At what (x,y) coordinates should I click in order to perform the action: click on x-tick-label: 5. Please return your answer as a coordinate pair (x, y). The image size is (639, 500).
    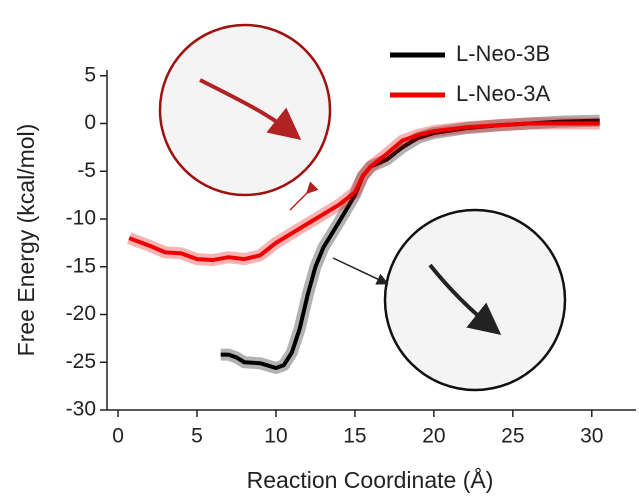
    Looking at the image, I should click on (197, 436).